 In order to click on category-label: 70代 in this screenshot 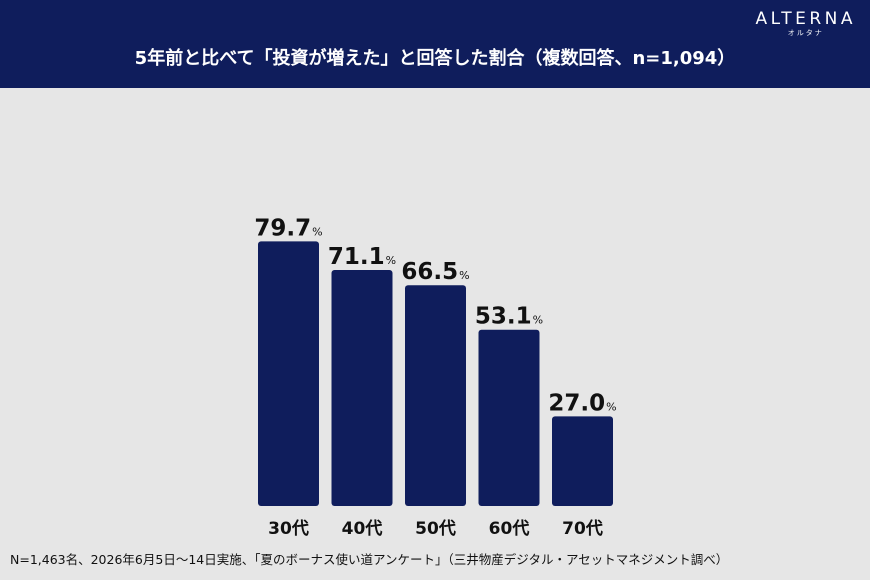, I will do `click(582, 528)`.